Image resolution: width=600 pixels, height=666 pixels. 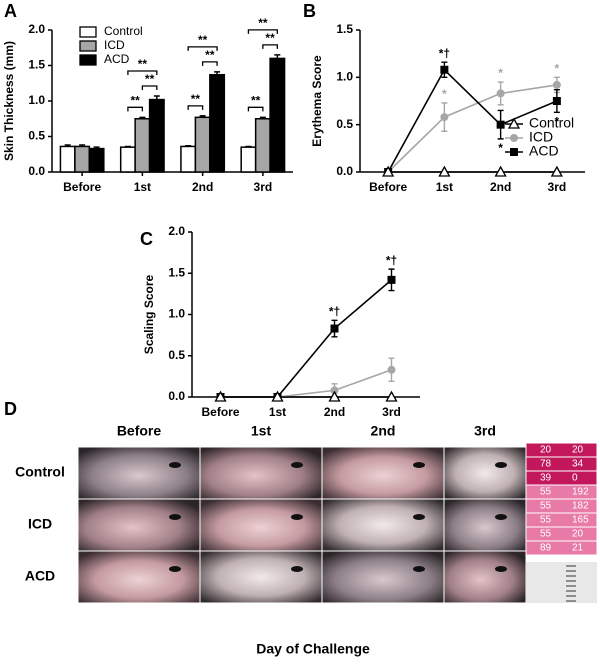 I want to click on panel-label: D, so click(x=10, y=409).